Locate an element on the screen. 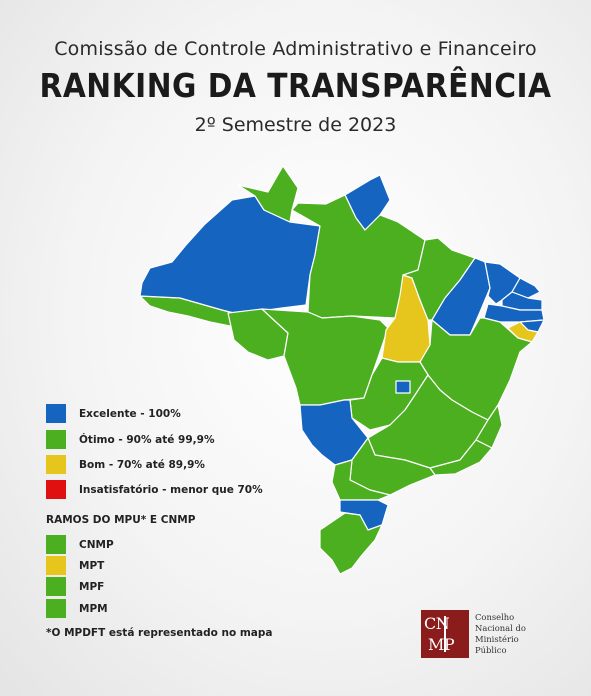 This screenshot has width=591, height=696. state-RN is located at coordinates (526, 288).